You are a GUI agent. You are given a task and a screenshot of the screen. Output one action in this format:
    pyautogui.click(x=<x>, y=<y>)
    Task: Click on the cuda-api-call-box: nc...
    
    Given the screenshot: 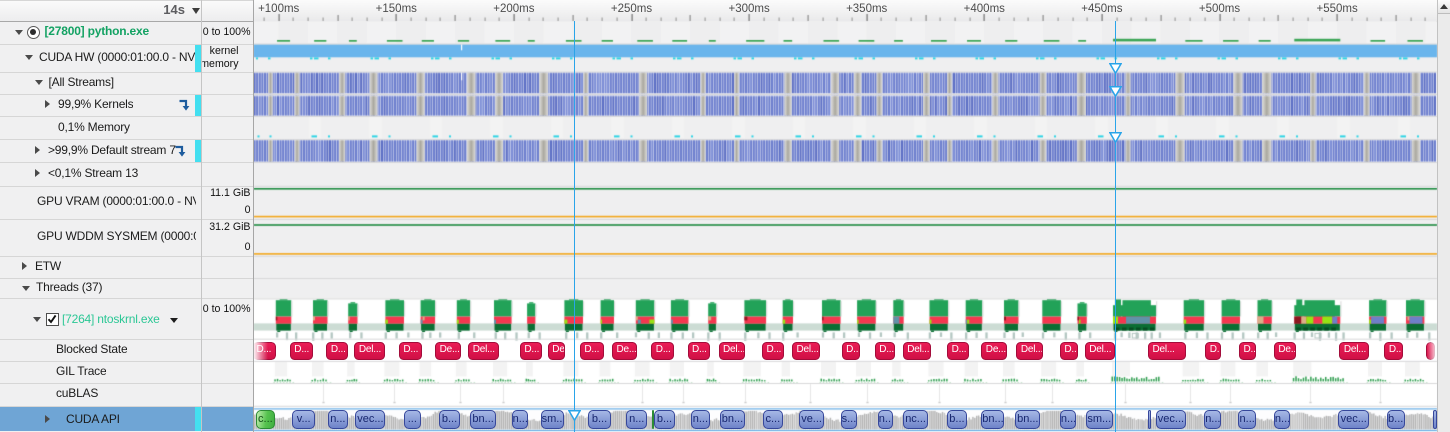 What is the action you would take?
    pyautogui.click(x=915, y=419)
    